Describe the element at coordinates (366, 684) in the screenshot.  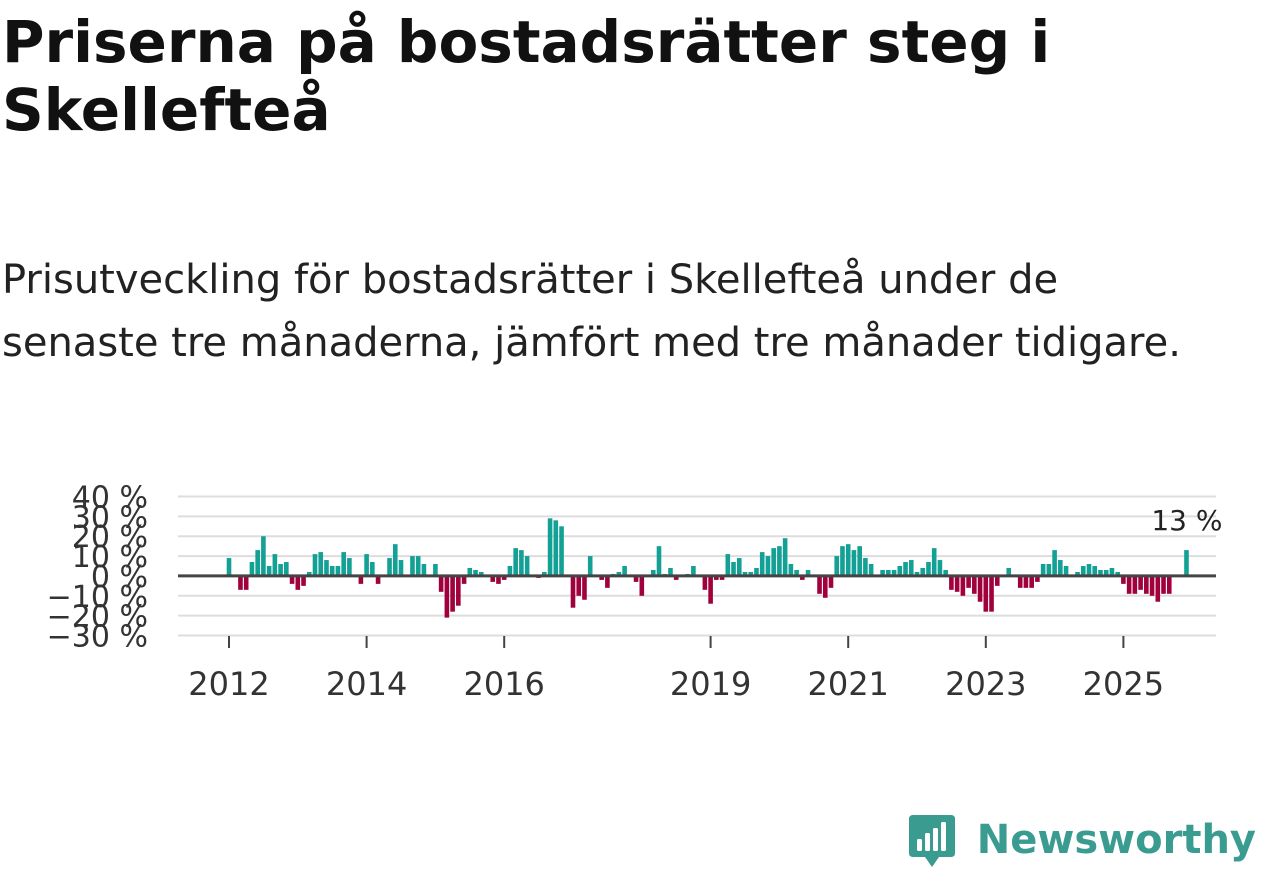
I see `x-tick-label: 2014` at that location.